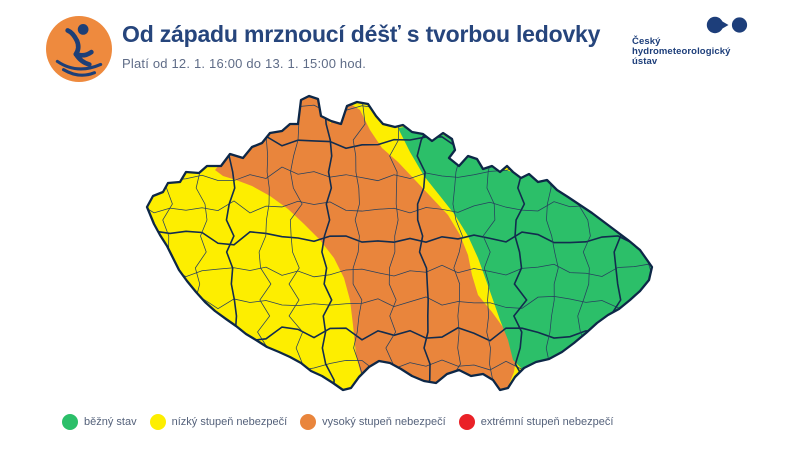 Image resolution: width=800 pixels, height=450 pixels. Describe the element at coordinates (157, 422) in the screenshot. I see `yellow-dot-icon` at that location.